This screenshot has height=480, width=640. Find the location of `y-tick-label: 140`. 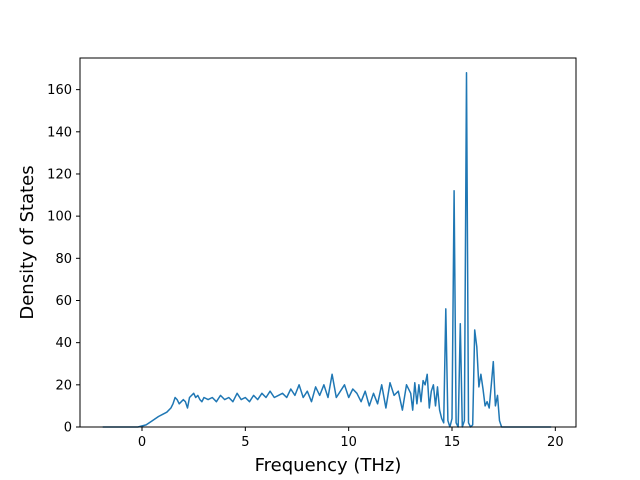

y-tick-label: 140 is located at coordinates (59, 132).